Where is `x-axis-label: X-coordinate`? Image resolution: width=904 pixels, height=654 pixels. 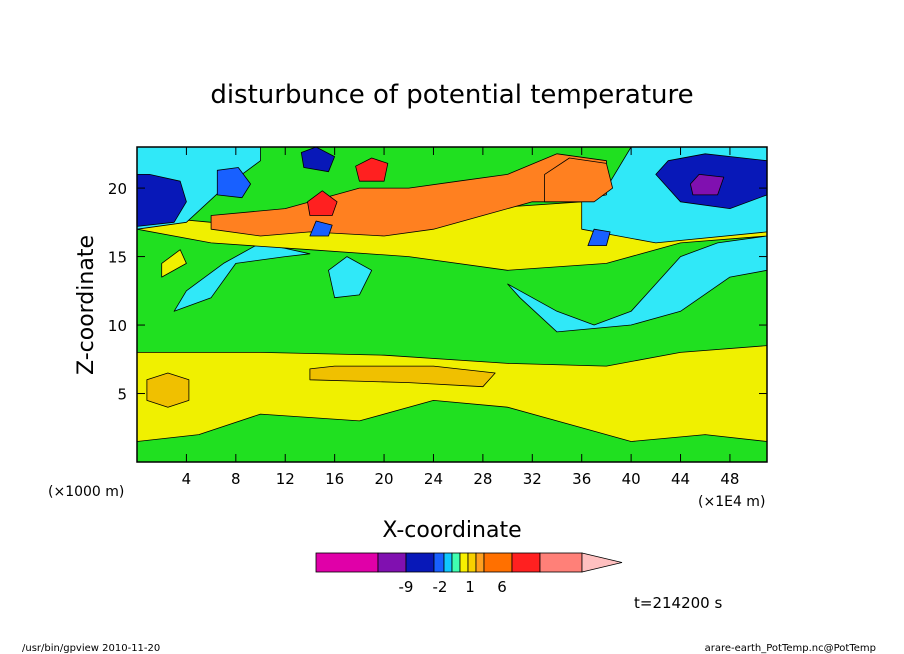 x-axis-label: X-coordinate is located at coordinates (451, 530).